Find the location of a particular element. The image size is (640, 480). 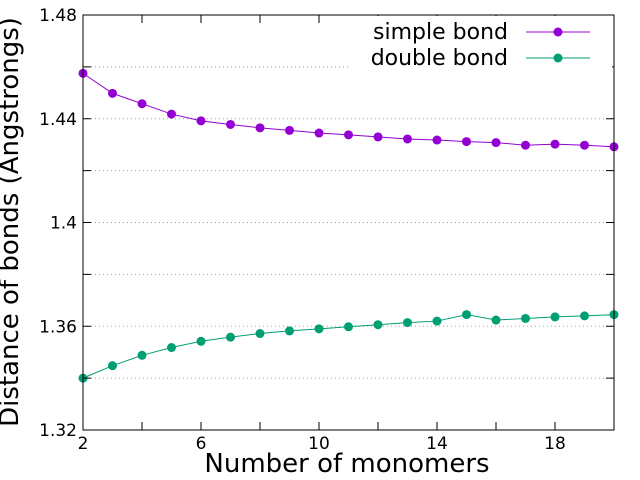

x-tick-label: 2 is located at coordinates (83, 444).